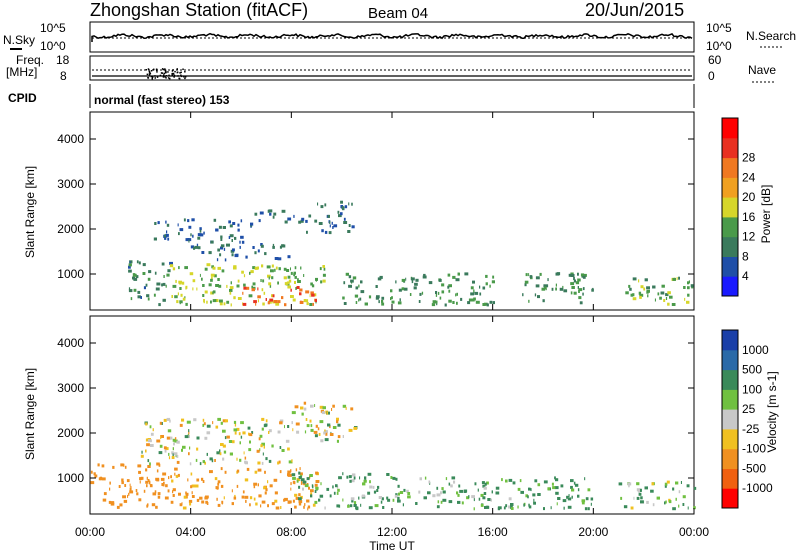  I want to click on colorbar-frame, so click(730, 207).